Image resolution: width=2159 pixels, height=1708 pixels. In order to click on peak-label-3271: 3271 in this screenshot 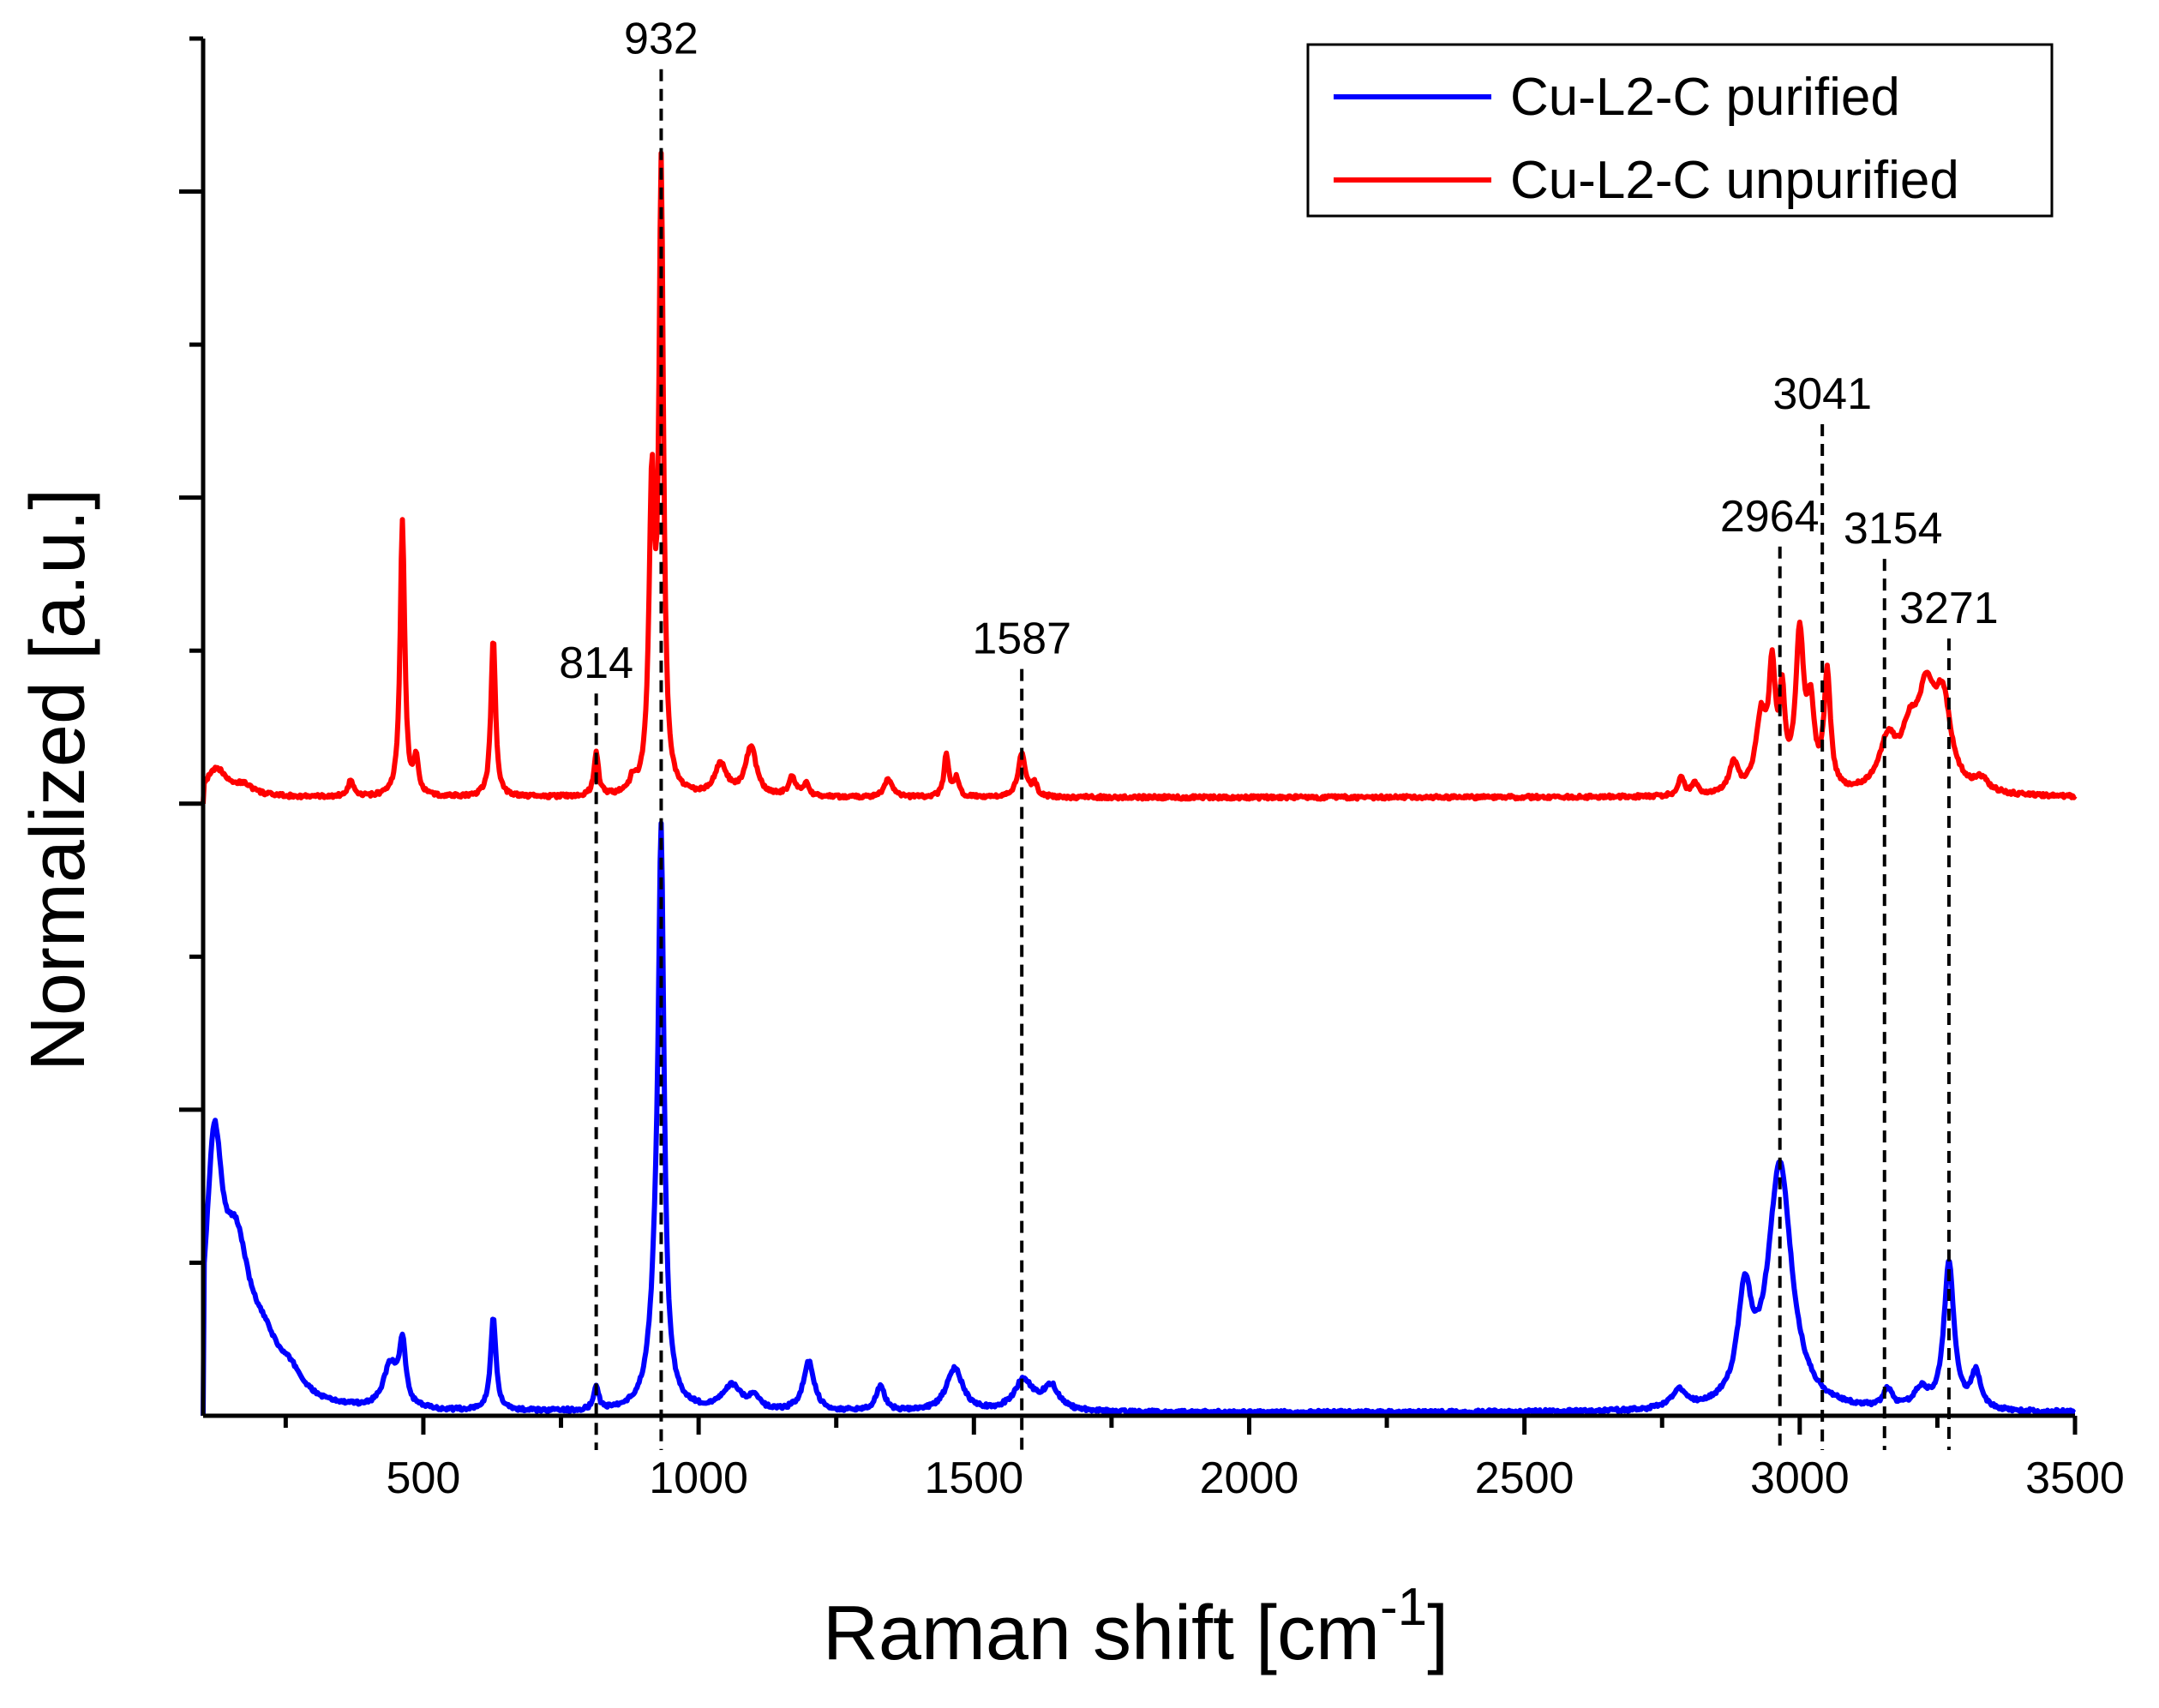, I will do `click(1949, 608)`.